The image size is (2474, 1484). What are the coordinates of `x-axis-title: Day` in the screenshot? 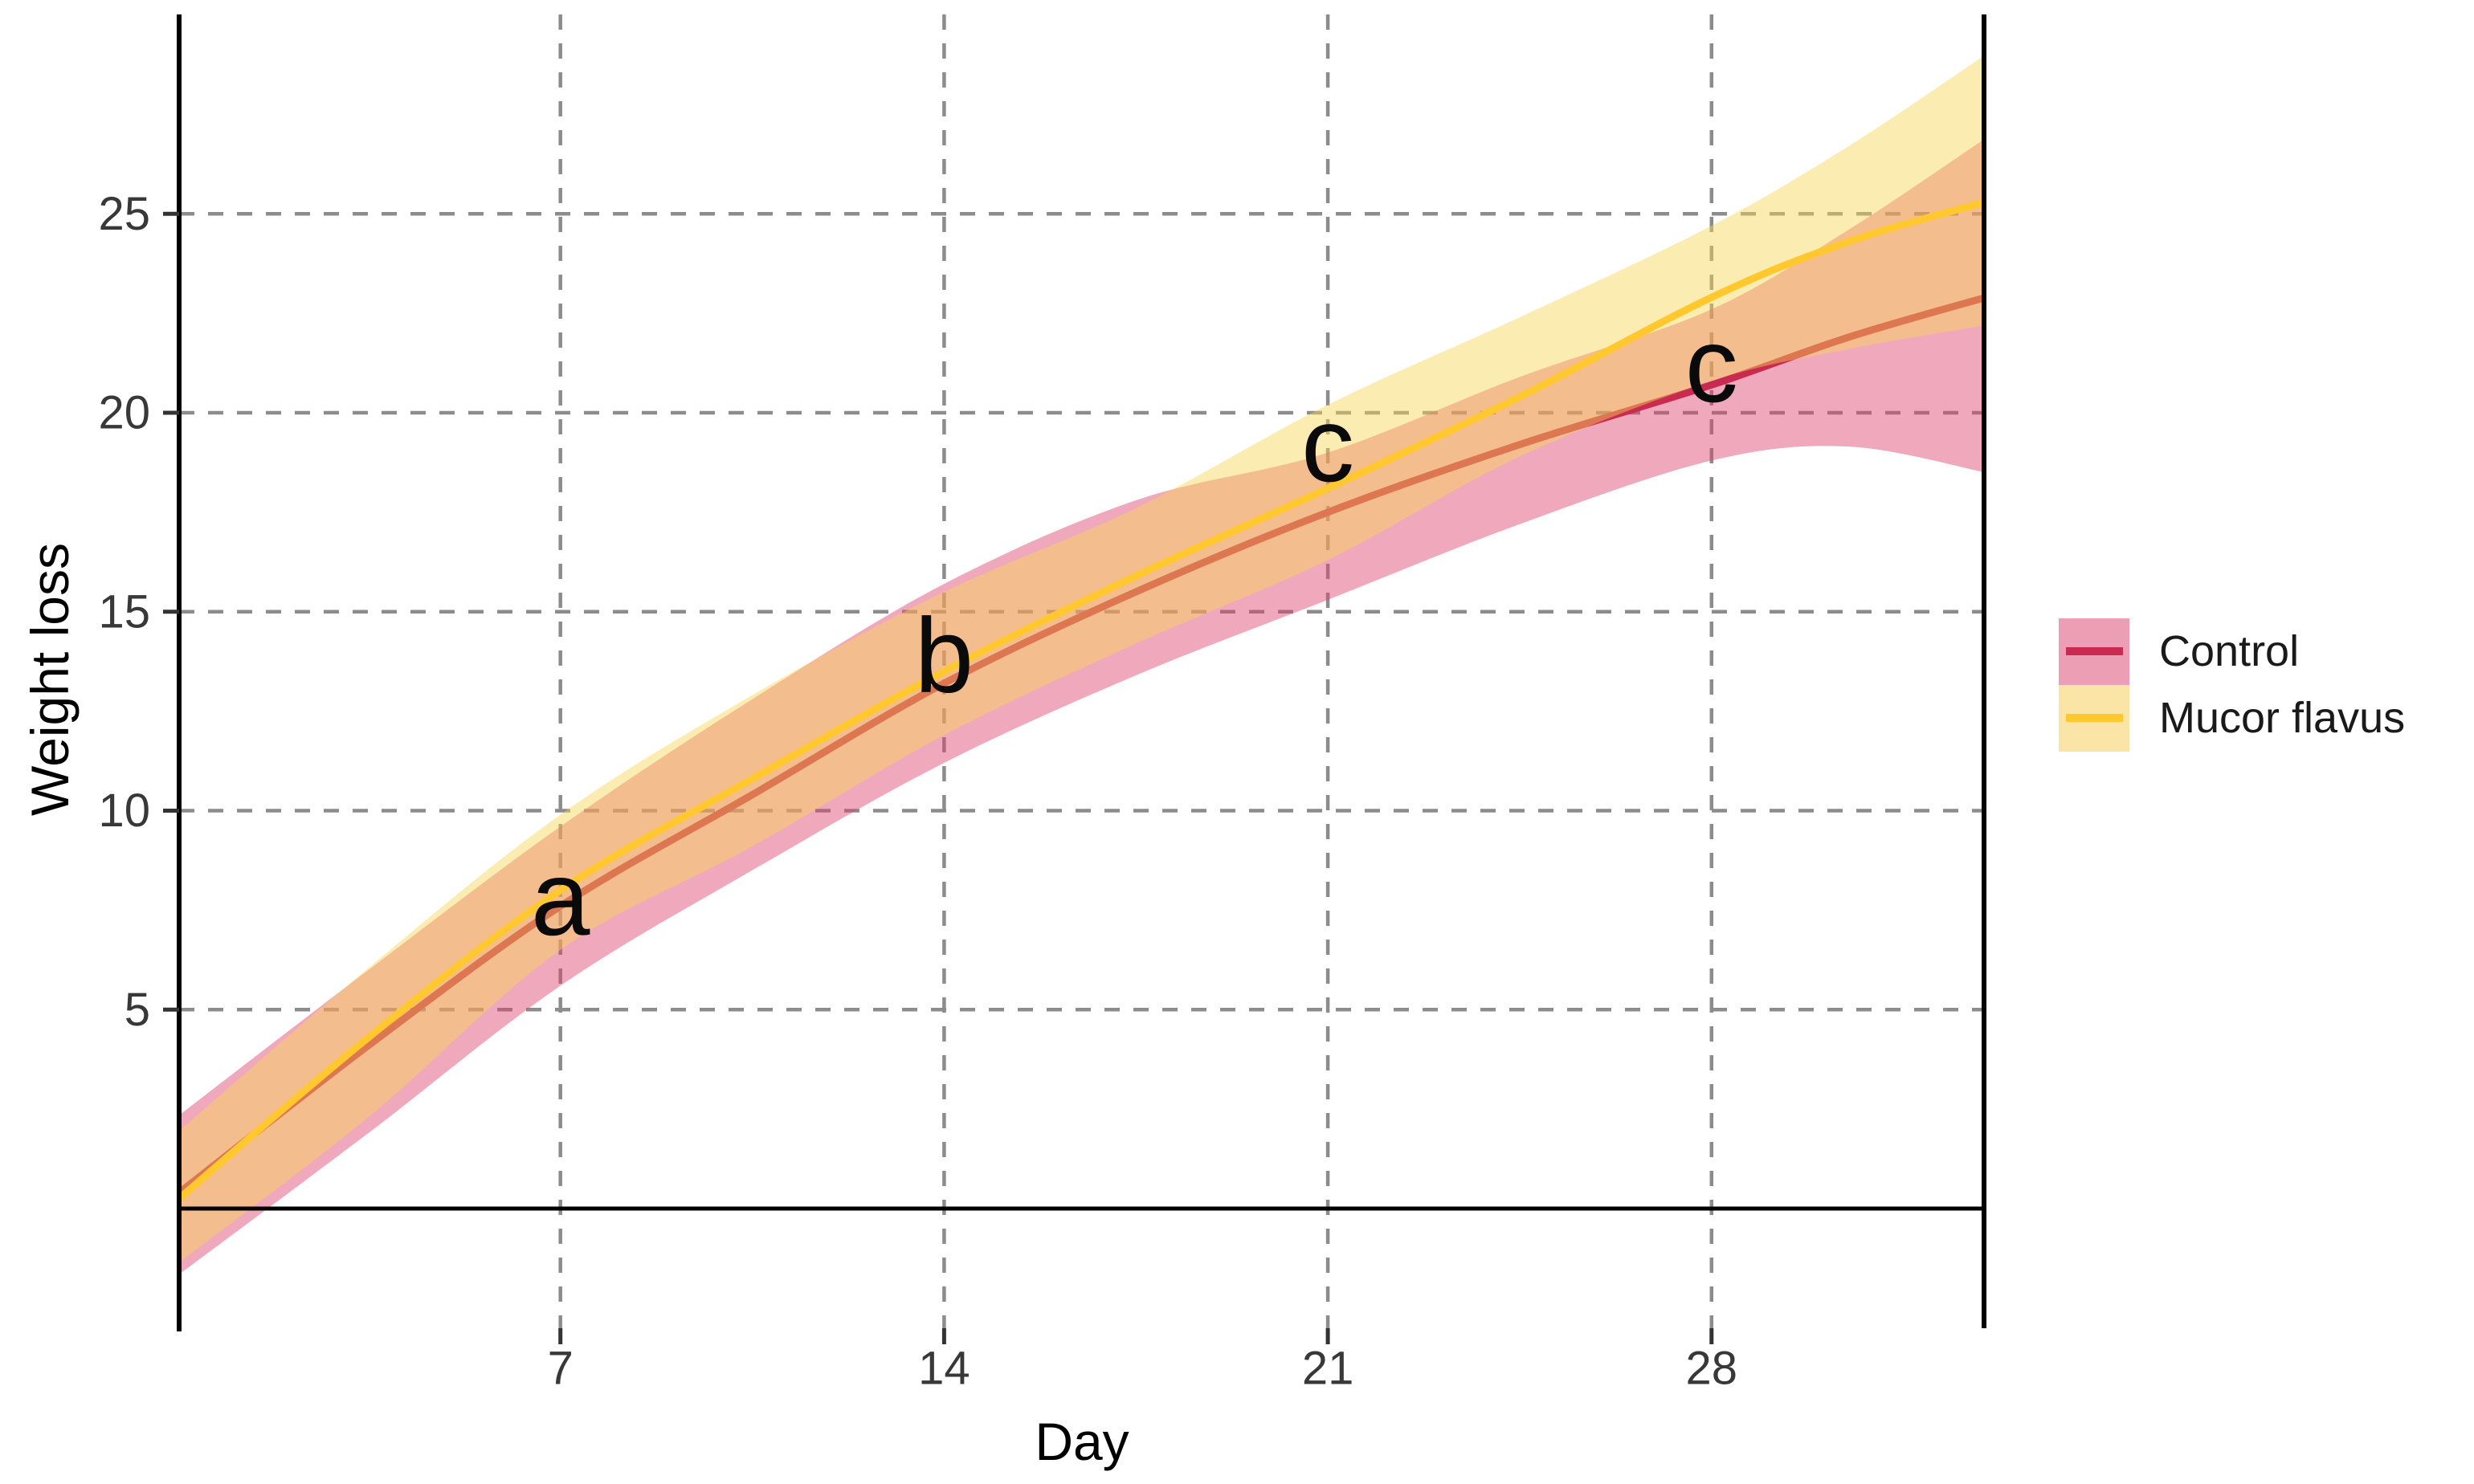 It's located at (1082, 1441).